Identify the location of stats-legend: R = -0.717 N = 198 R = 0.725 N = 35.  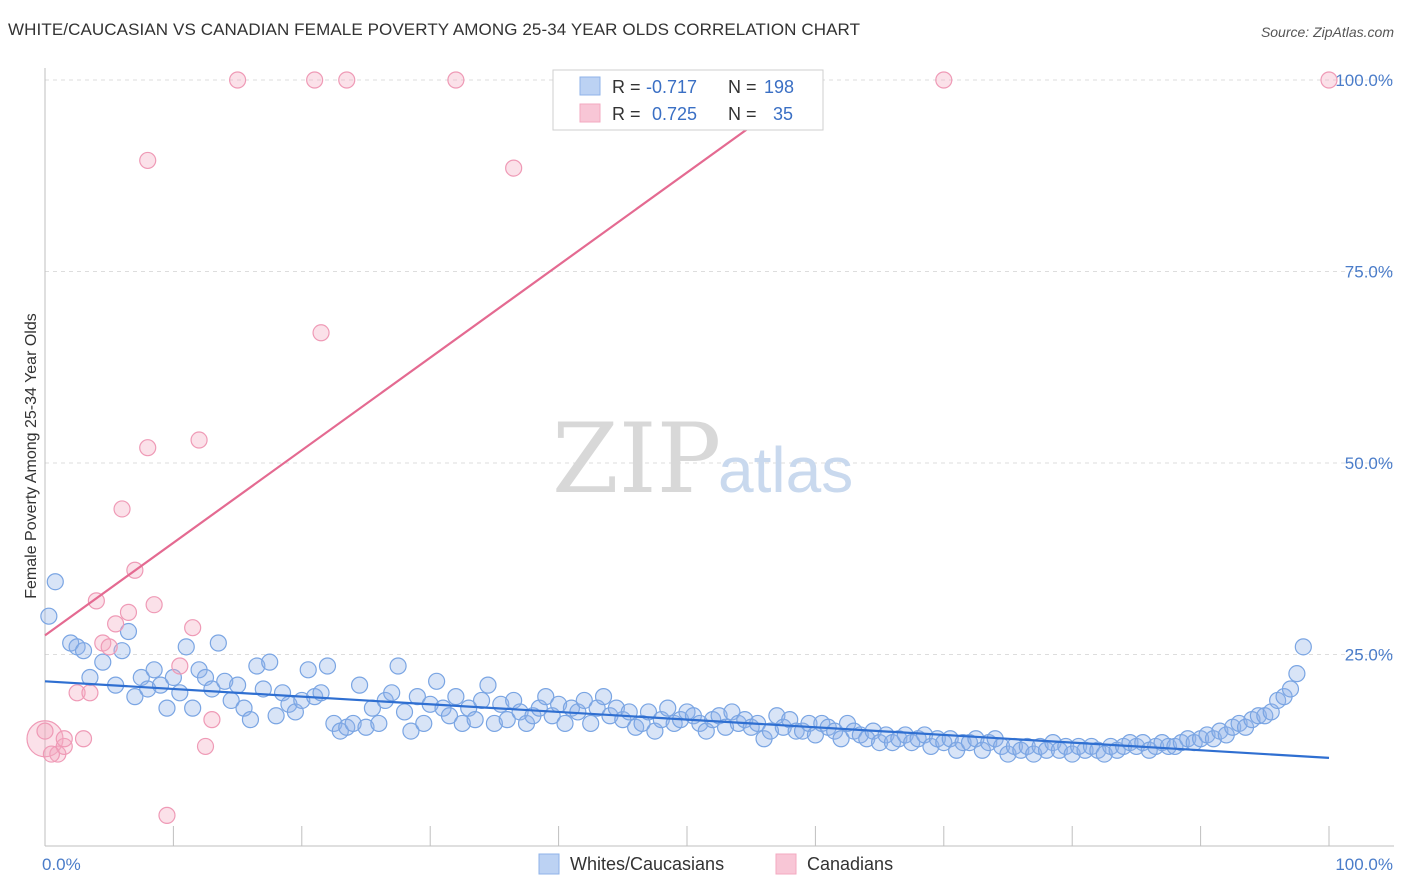
(688, 100).